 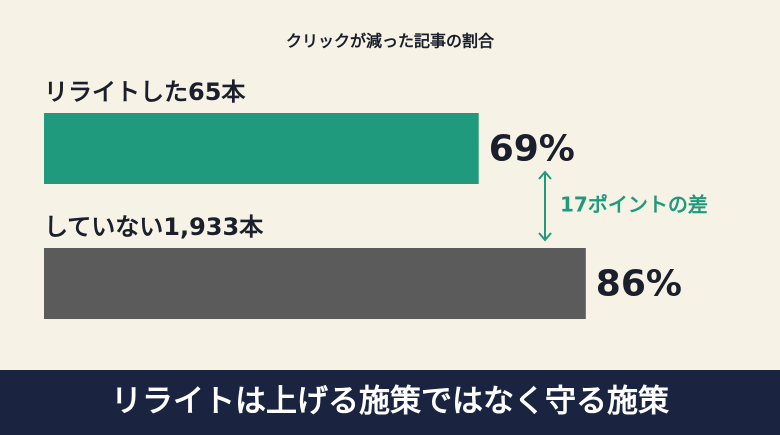 I want to click on value-label: 86%, so click(x=639, y=284).